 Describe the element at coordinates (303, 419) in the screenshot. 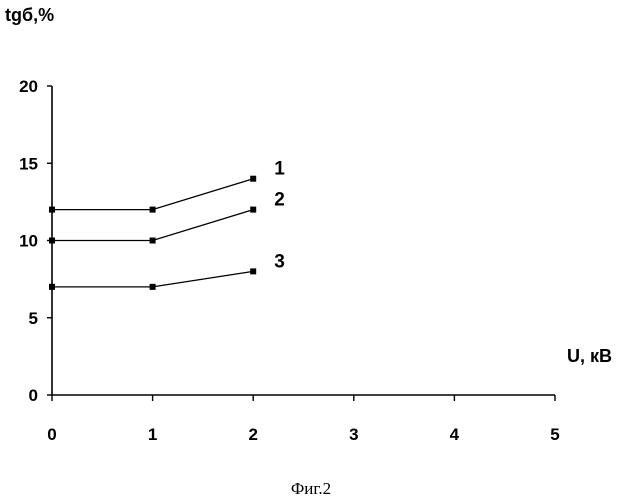

I see `x-axis-ticks: 0 1 2 3 4 5` at that location.